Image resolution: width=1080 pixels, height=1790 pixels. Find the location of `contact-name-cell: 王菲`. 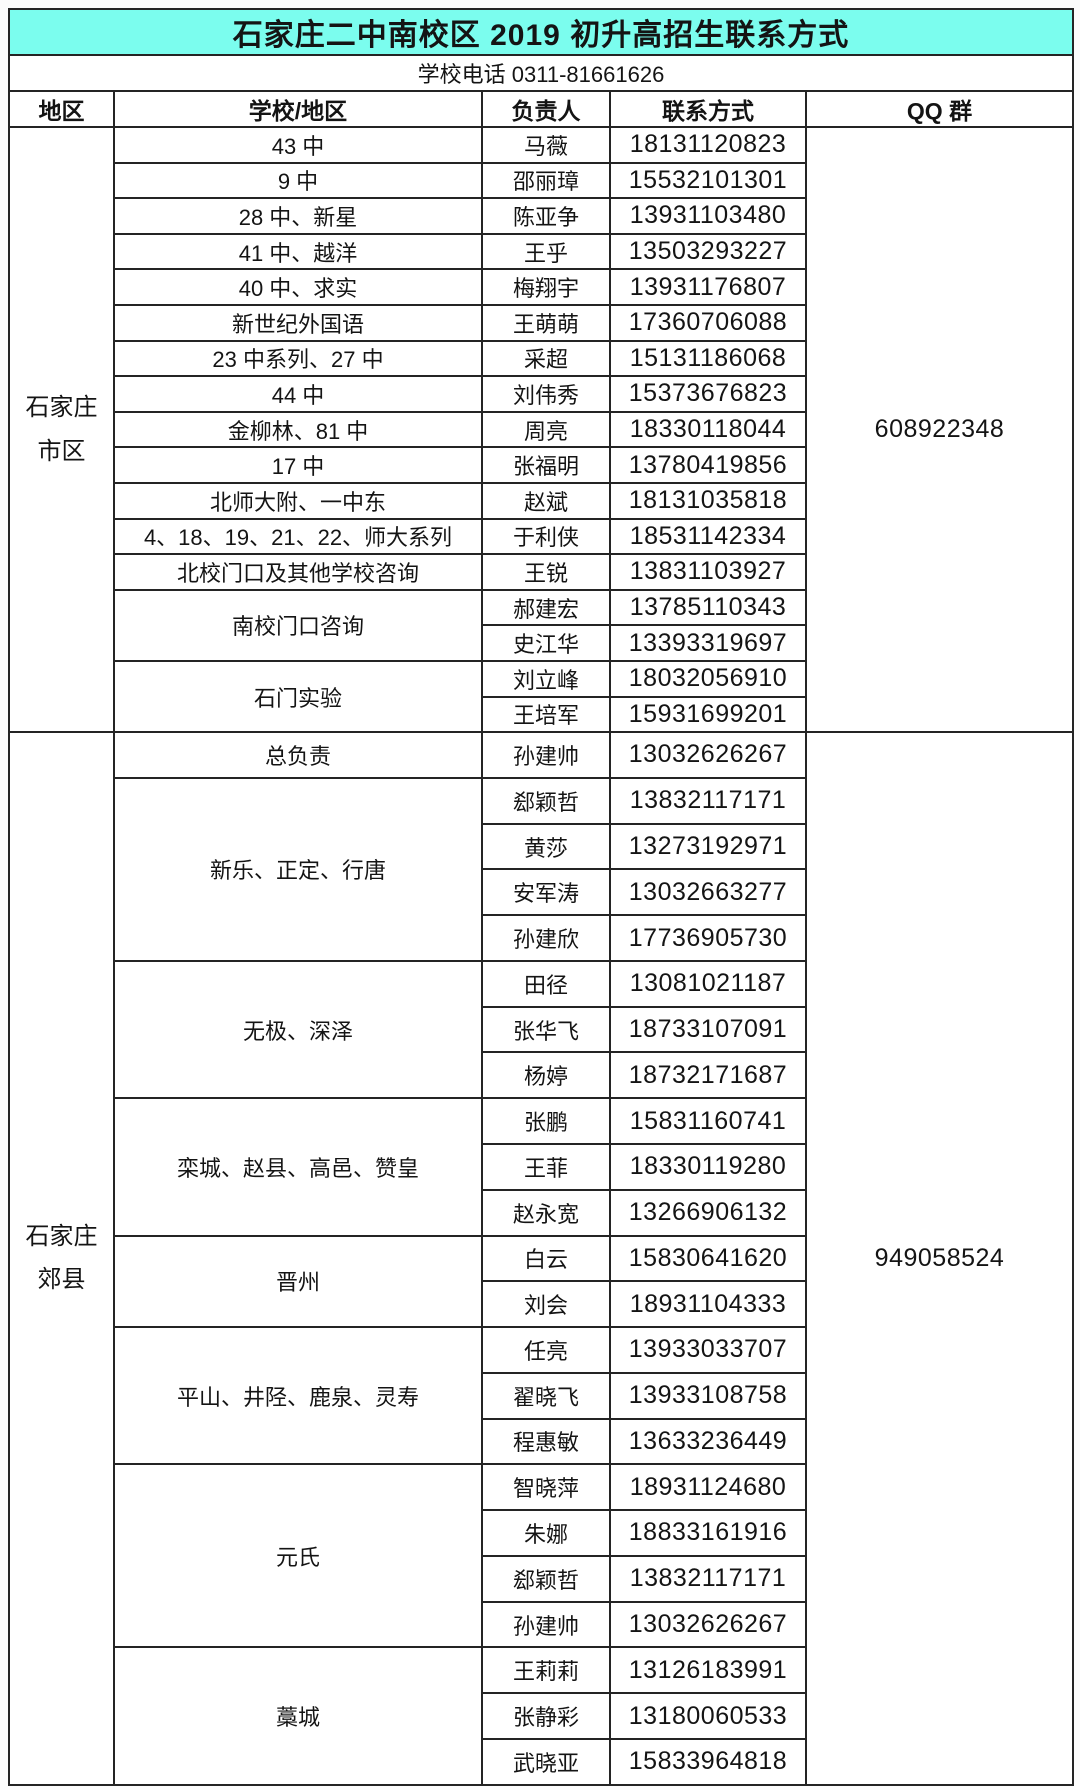

contact-name-cell: 王菲 is located at coordinates (546, 1166).